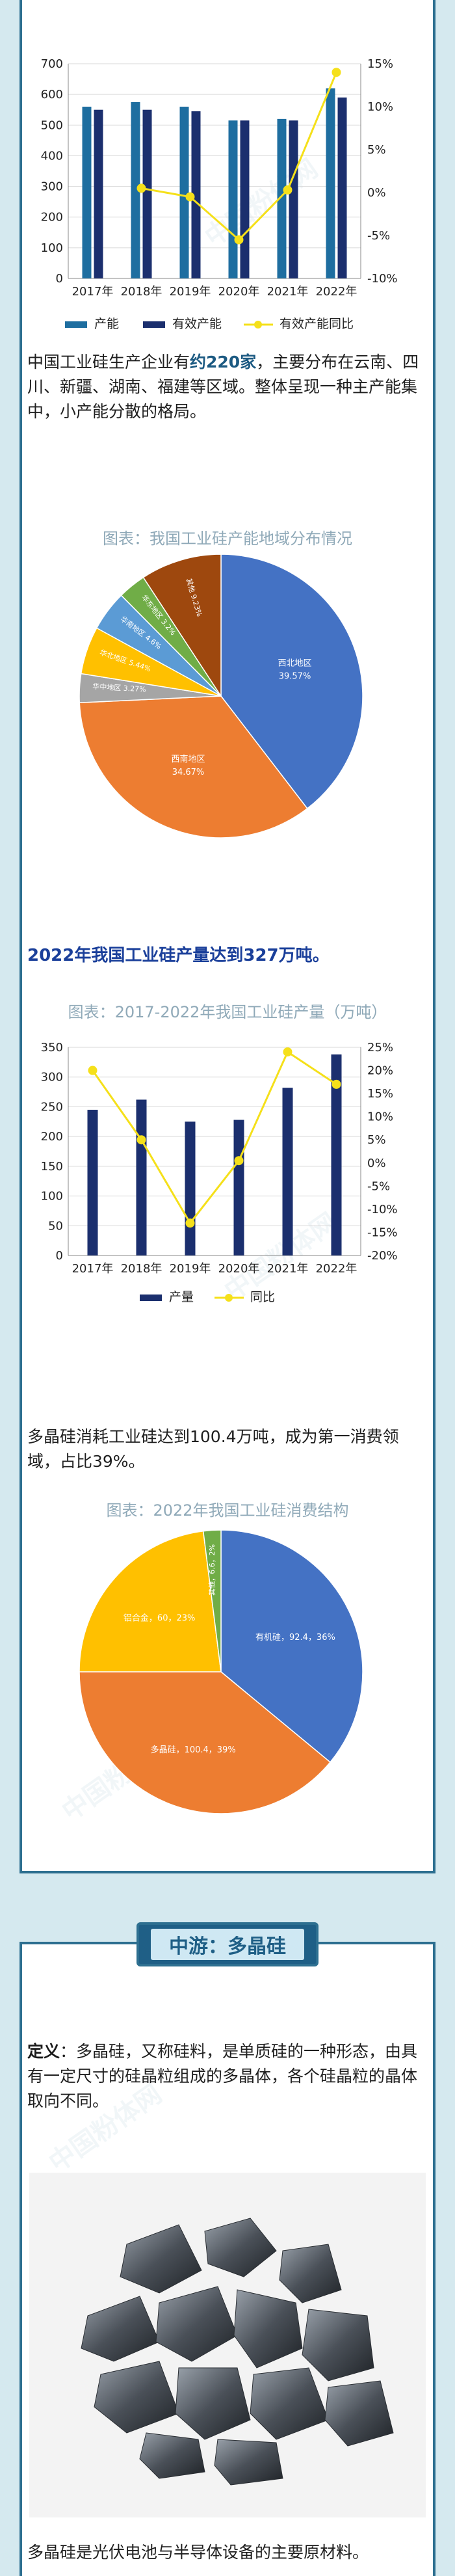 The height and width of the screenshot is (2576, 455). Describe the element at coordinates (55, 1226) in the screenshot. I see `y-tick-label: 50` at that location.